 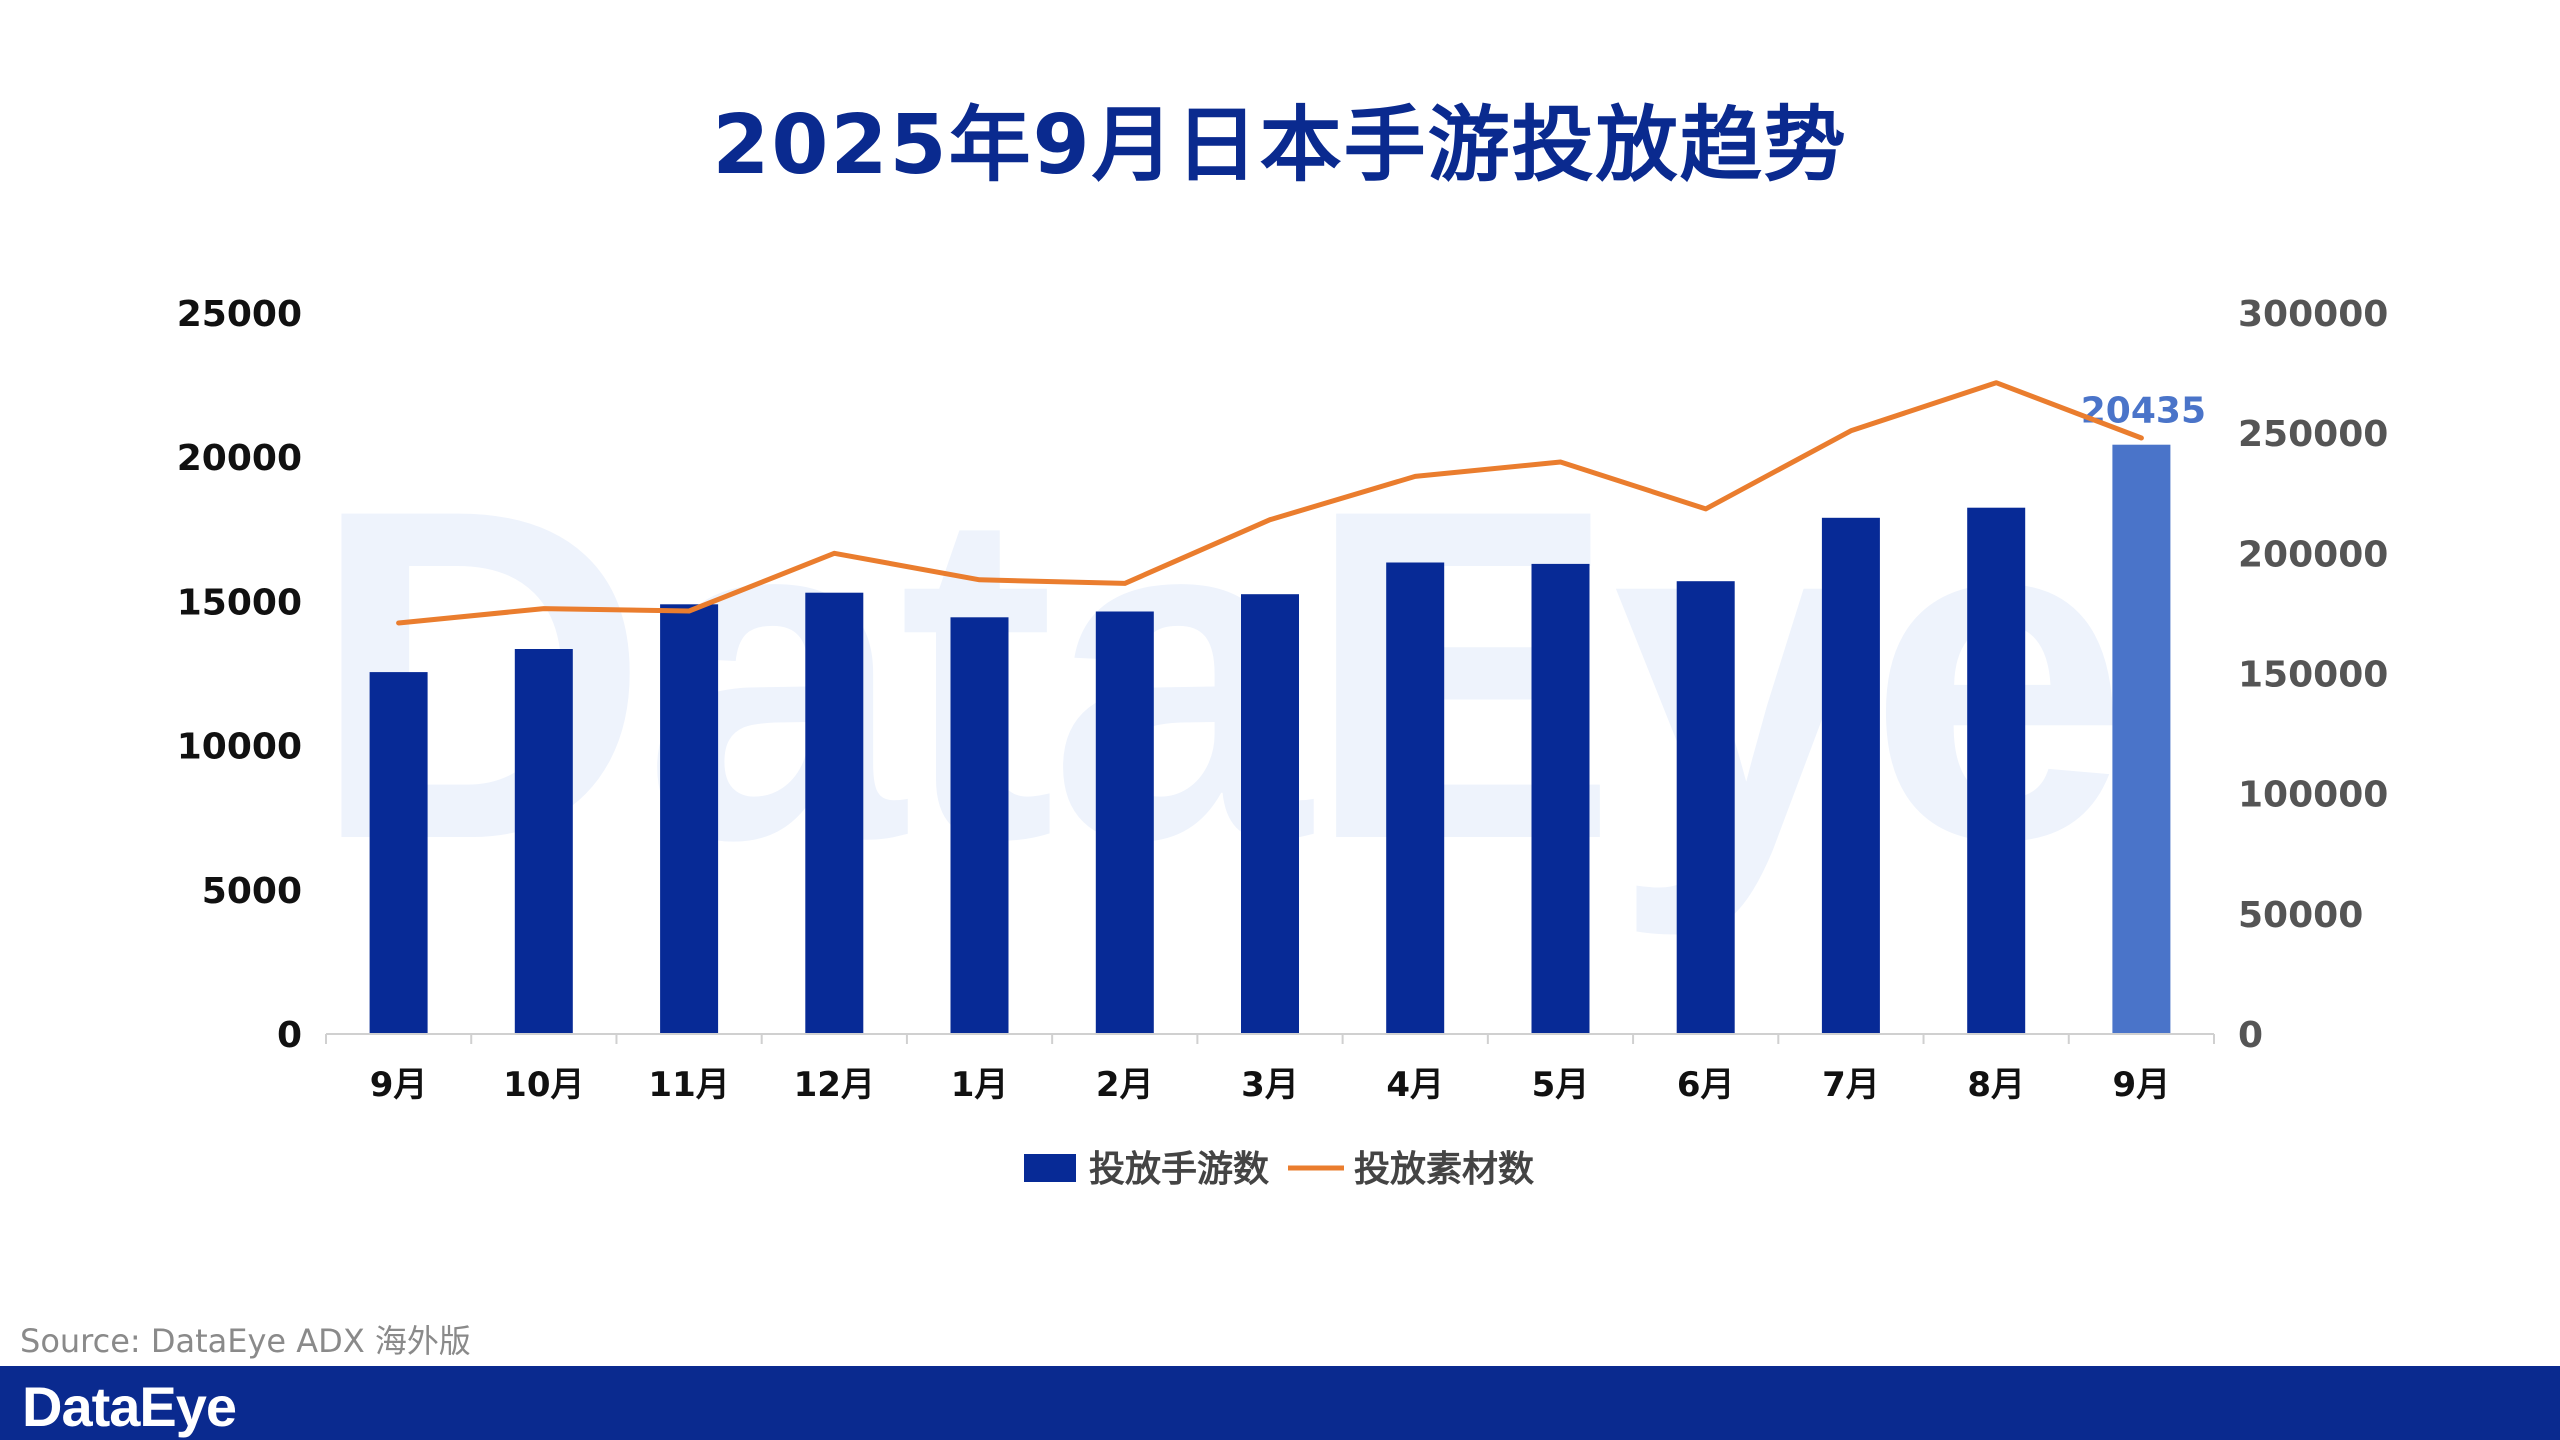 What do you see at coordinates (2313, 434) in the screenshot?
I see `y-right-tick-label: 250000` at bounding box center [2313, 434].